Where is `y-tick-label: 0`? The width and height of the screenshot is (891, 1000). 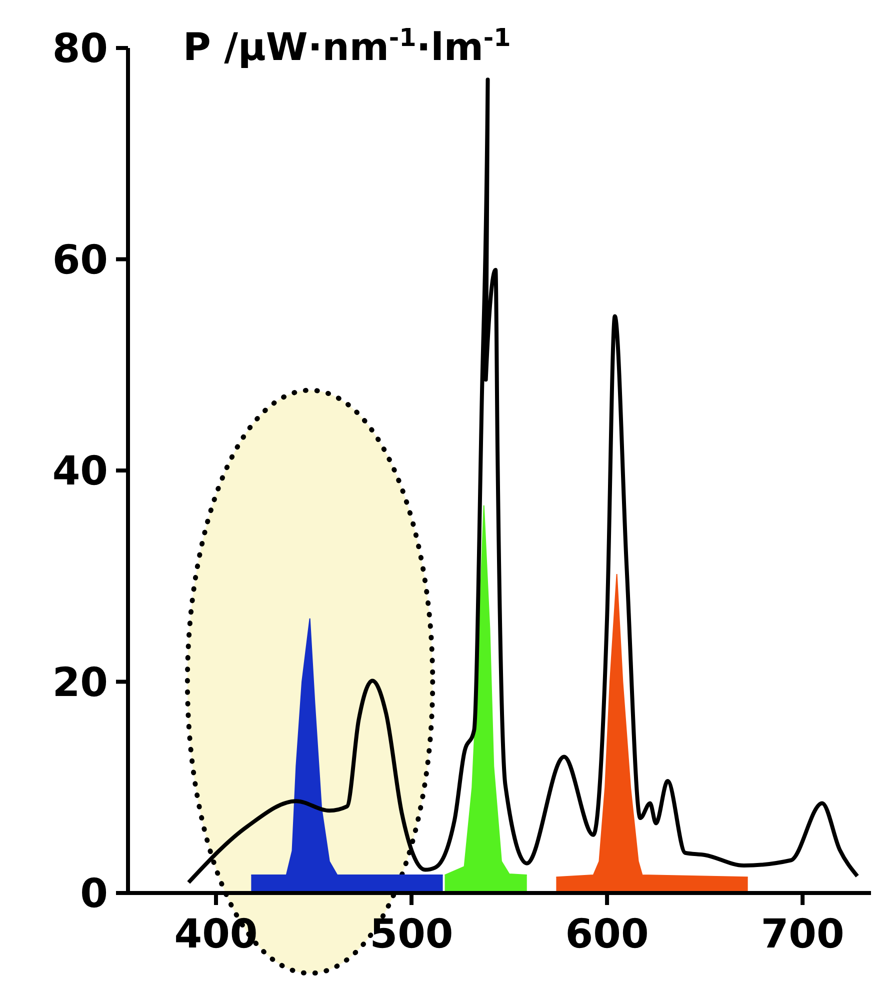 y-tick-label: 0 is located at coordinates (94, 894).